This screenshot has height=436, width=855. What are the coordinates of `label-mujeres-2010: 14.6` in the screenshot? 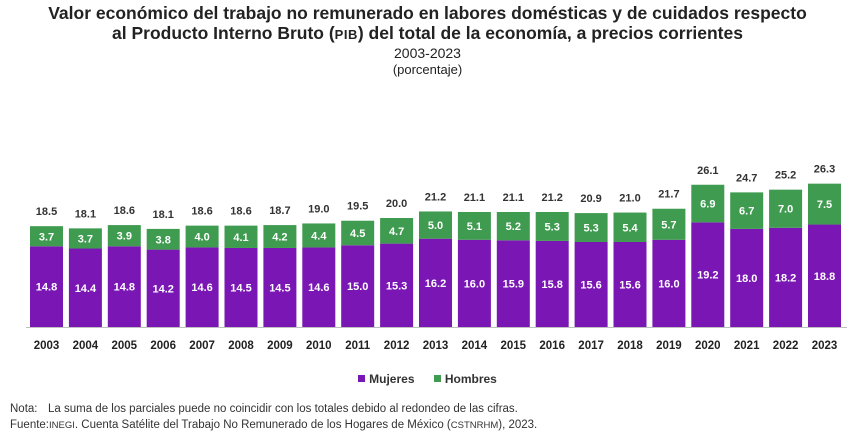 It's located at (318, 288).